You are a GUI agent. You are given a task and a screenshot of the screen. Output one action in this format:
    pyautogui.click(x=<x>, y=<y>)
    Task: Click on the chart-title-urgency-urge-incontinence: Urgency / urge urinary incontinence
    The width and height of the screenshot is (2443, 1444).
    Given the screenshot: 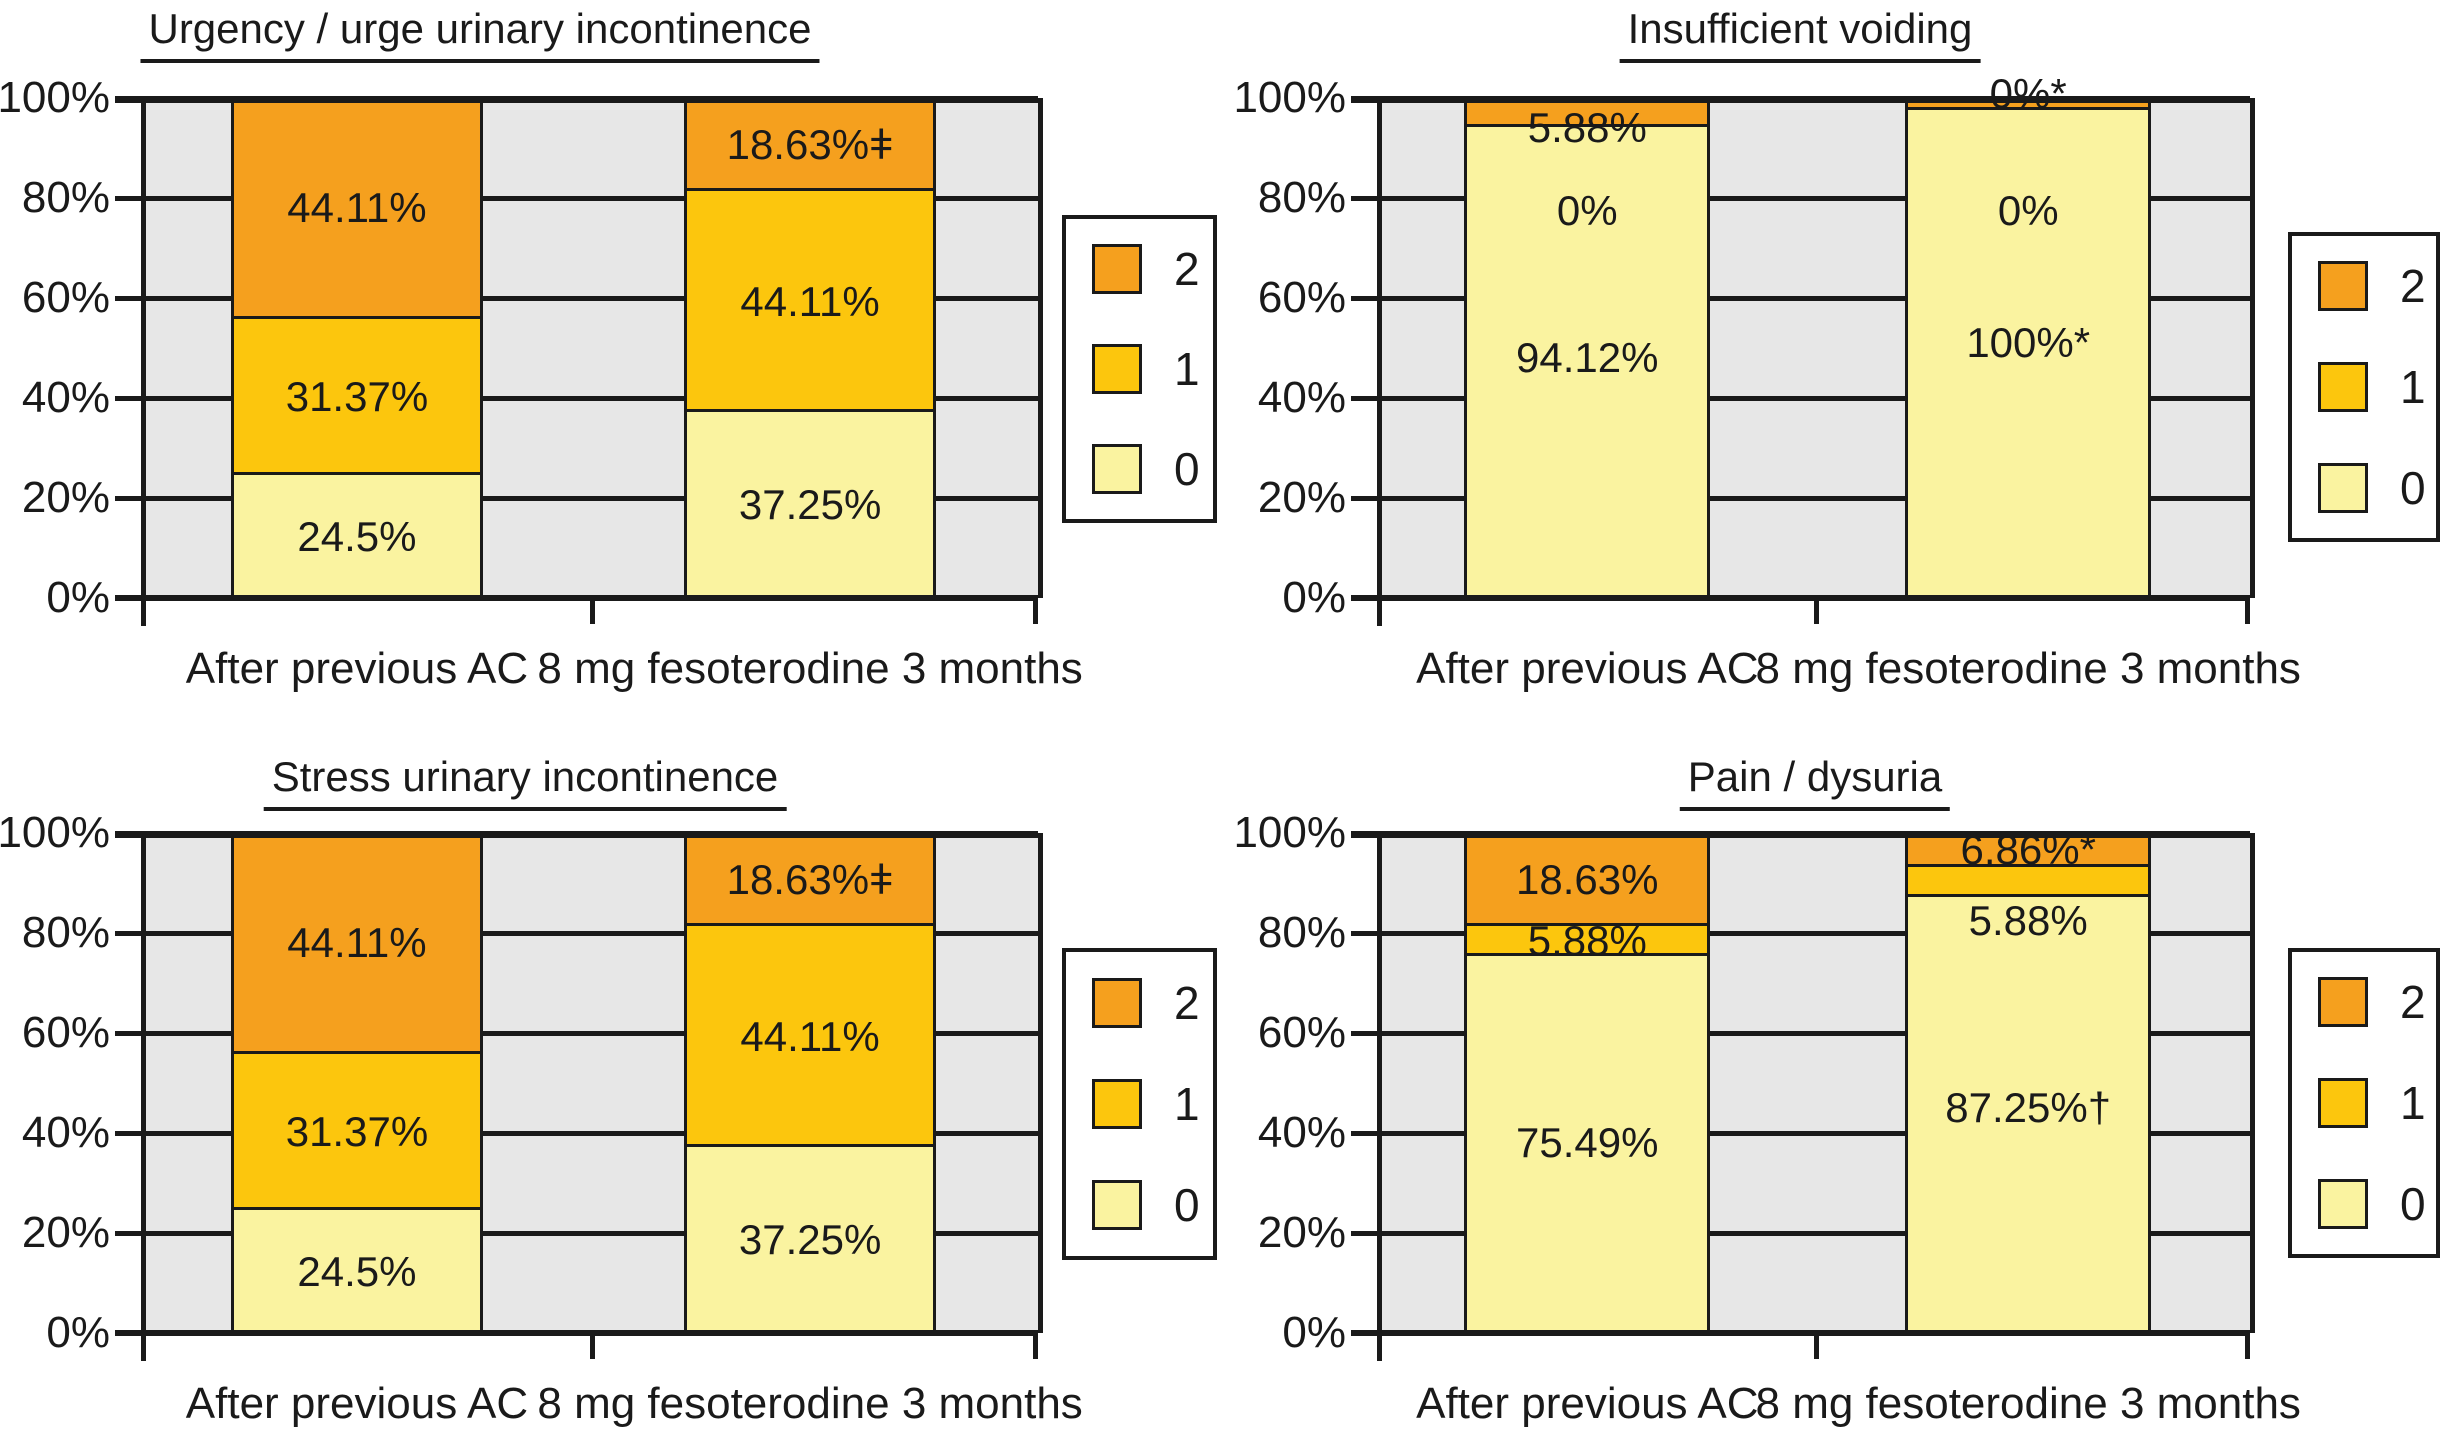 What is the action you would take?
    pyautogui.click(x=480, y=34)
    